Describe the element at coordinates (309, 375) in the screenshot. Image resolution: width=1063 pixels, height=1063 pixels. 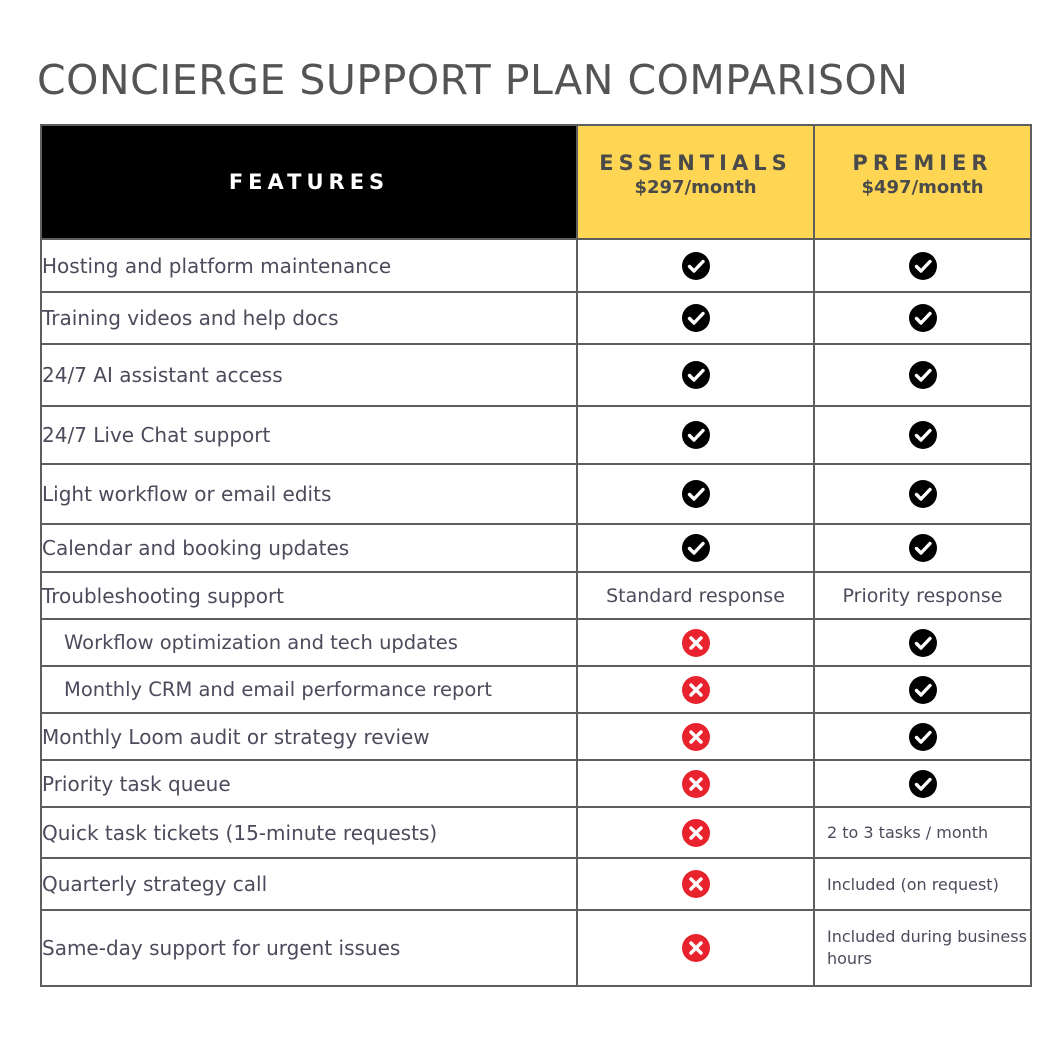
I see `feature-name: 24/7 AI assistant access` at that location.